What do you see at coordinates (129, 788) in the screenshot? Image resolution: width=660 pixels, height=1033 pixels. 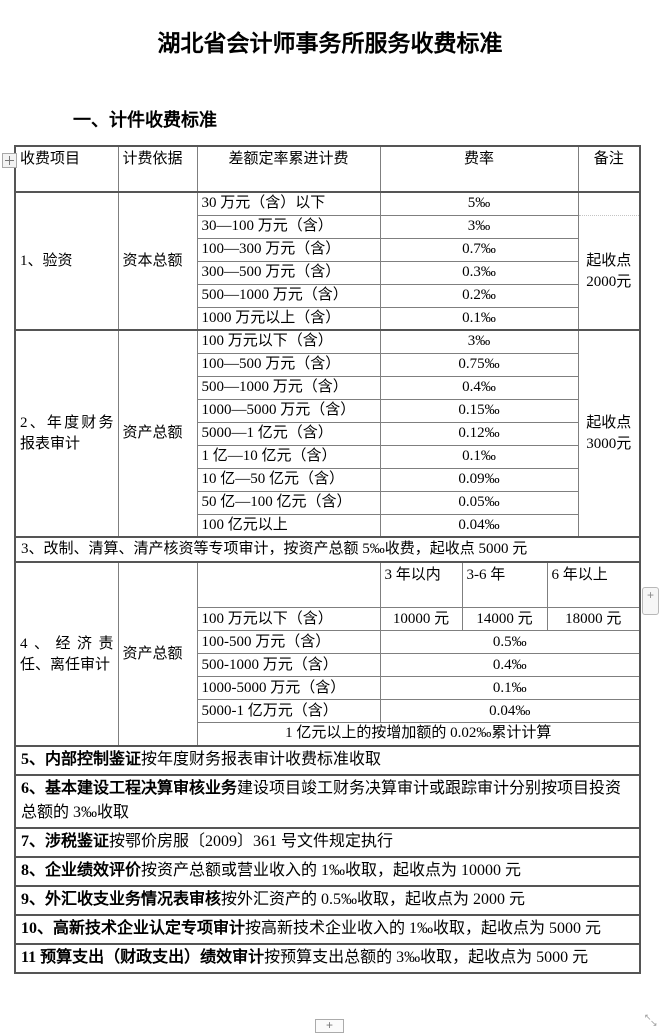 I see `note-lead: 6、基本建设工程决算审核业务` at bounding box center [129, 788].